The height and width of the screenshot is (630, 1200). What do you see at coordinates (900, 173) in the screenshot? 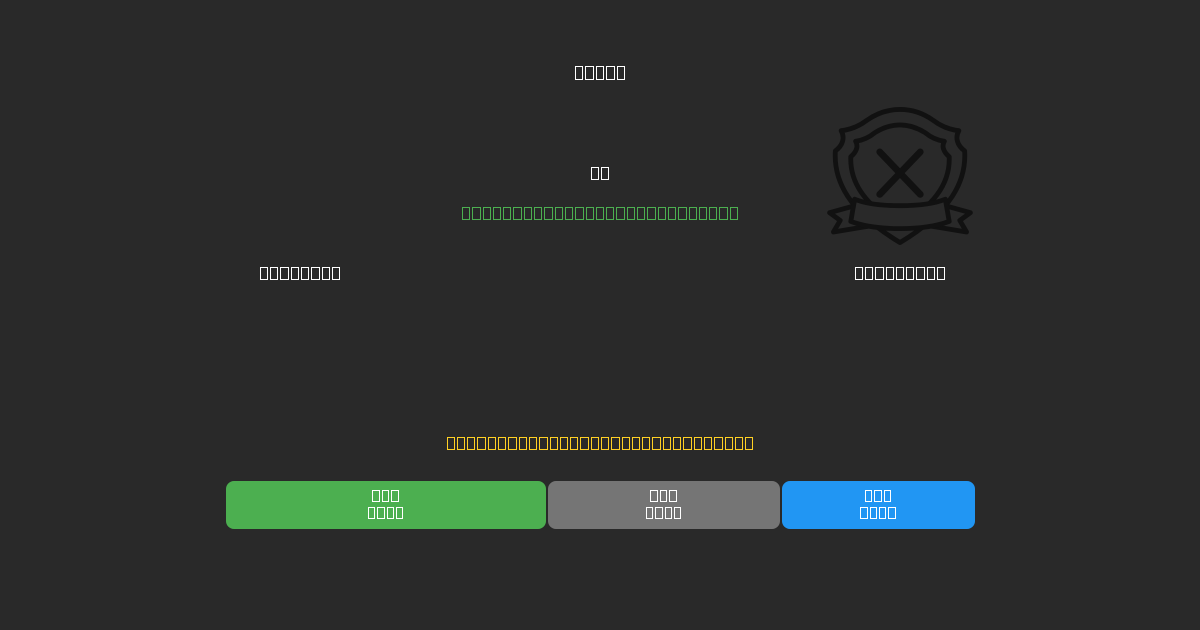
I see `x-mark` at bounding box center [900, 173].